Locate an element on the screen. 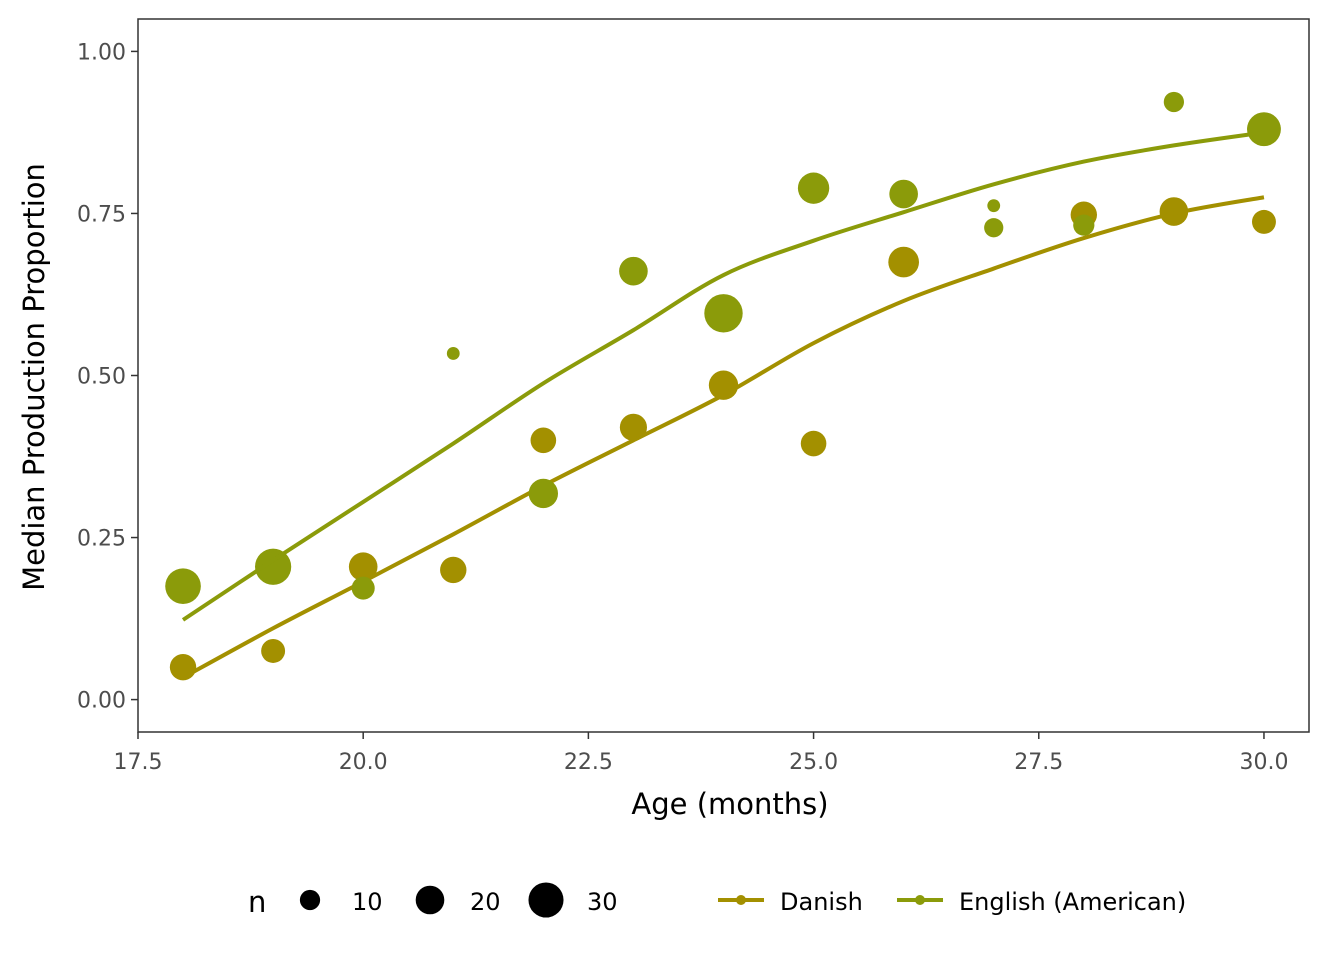 Image resolution: width=1344 pixels, height=960 pixels. x-tick-label: 27.5 is located at coordinates (1038, 762).